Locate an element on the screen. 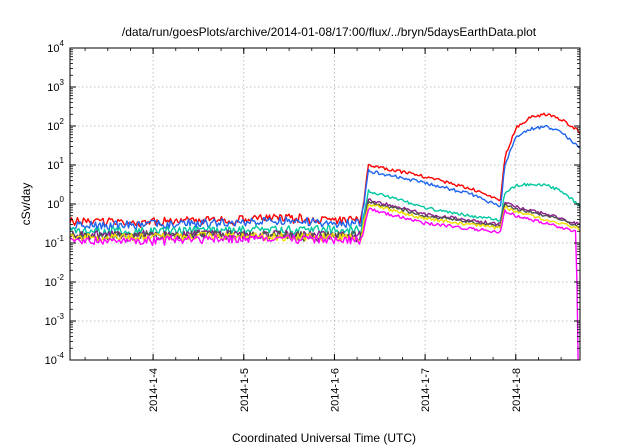 This screenshot has width=640, height=448. y-tick-exponent: 4 is located at coordinates (62, 43).